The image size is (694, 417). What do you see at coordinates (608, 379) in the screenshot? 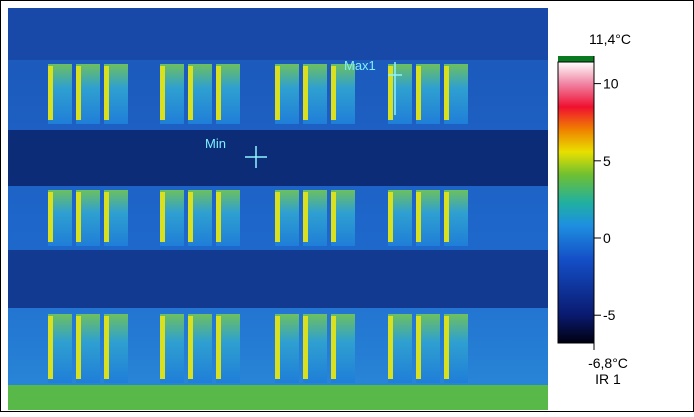
I see `channel-label: IR 1` at bounding box center [608, 379].